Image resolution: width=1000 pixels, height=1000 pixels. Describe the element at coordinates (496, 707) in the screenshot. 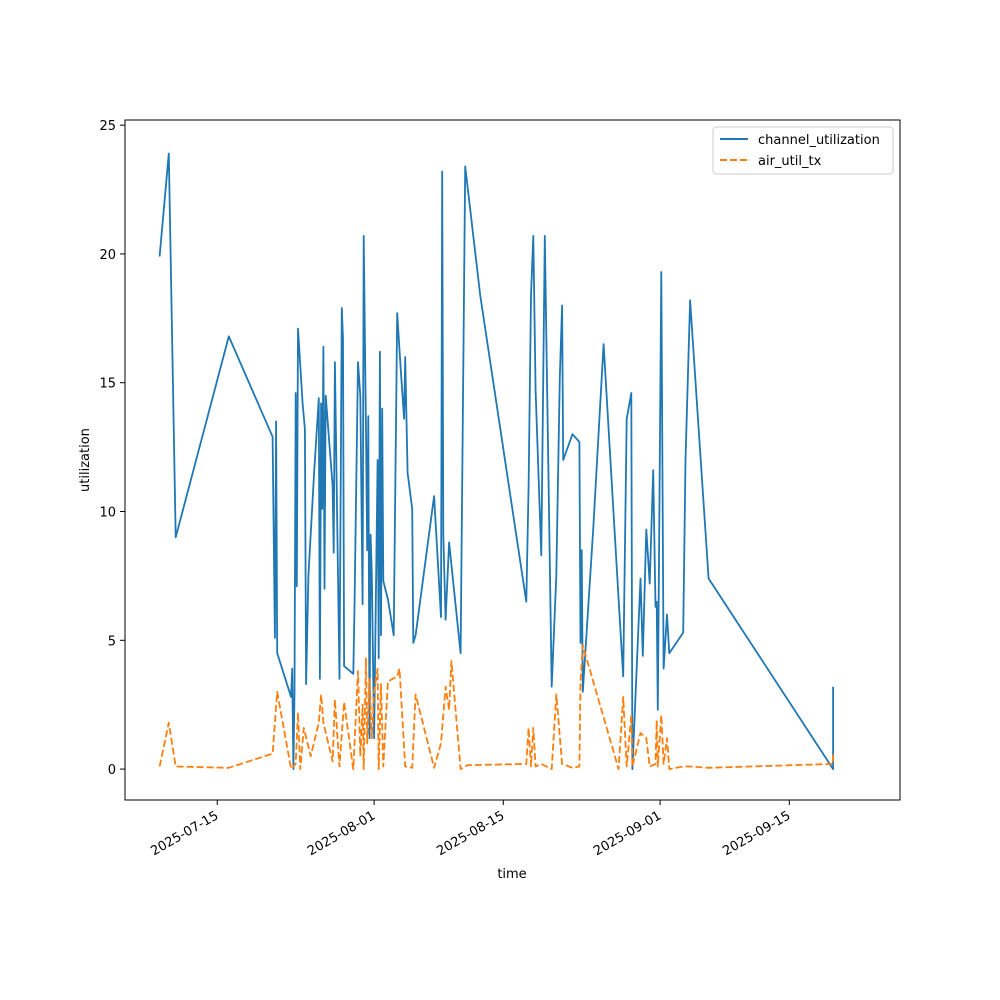

I see `series-line-air-util-tx` at that location.